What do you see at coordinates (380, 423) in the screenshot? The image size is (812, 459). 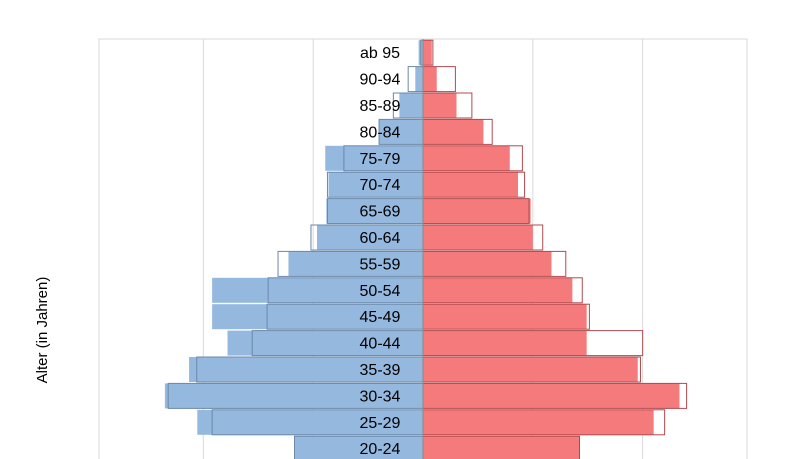 I see `age-label: 25-29` at bounding box center [380, 423].